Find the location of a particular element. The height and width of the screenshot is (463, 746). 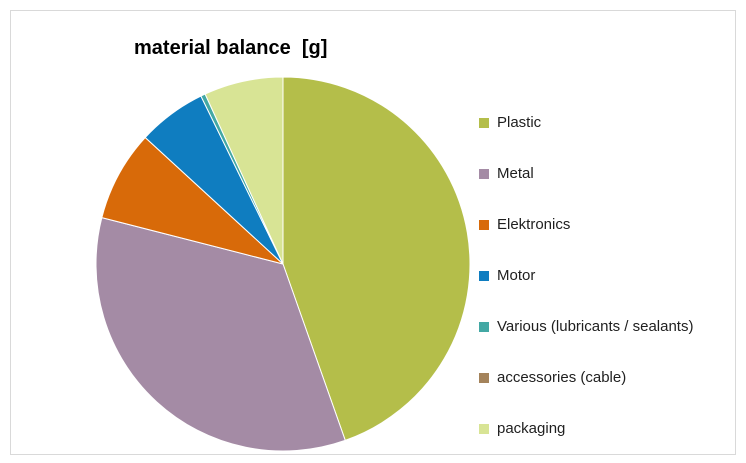

legend-label: Elektronics is located at coordinates (534, 224).